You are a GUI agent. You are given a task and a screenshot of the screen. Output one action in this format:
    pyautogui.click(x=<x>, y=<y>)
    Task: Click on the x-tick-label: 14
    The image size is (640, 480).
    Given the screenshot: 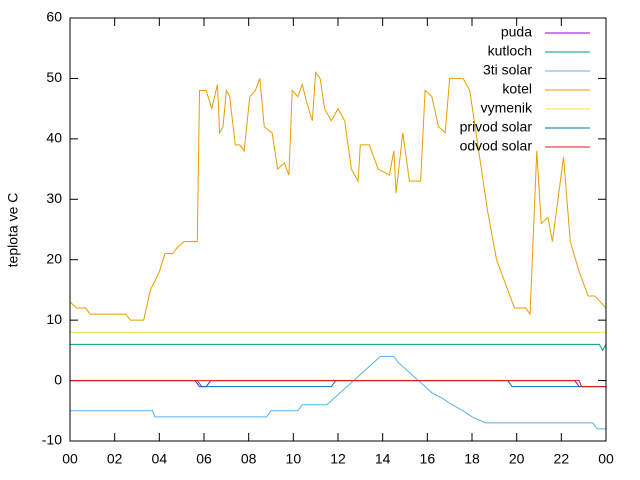 What is the action you would take?
    pyautogui.click(x=383, y=459)
    